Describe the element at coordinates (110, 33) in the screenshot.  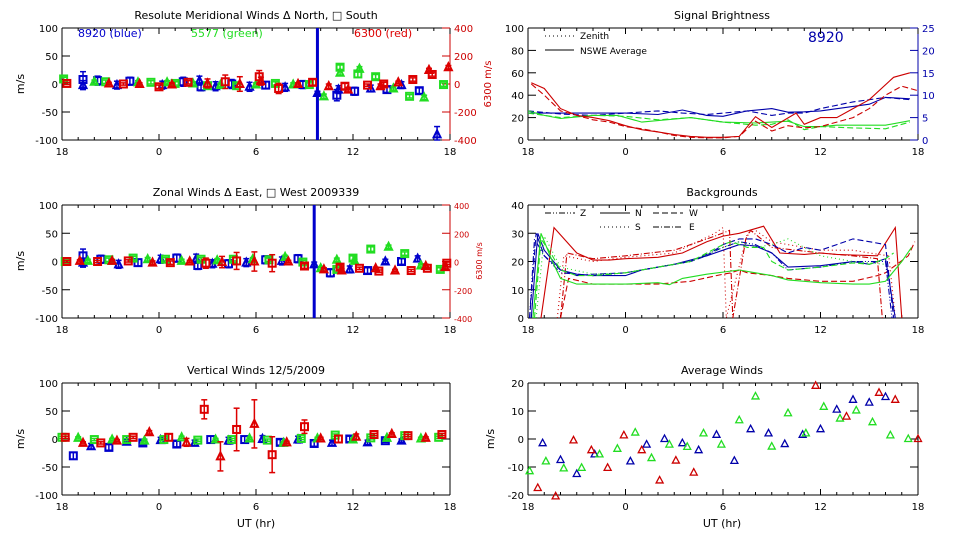
I see `annotation-blue: 8920 (blue)` at that location.